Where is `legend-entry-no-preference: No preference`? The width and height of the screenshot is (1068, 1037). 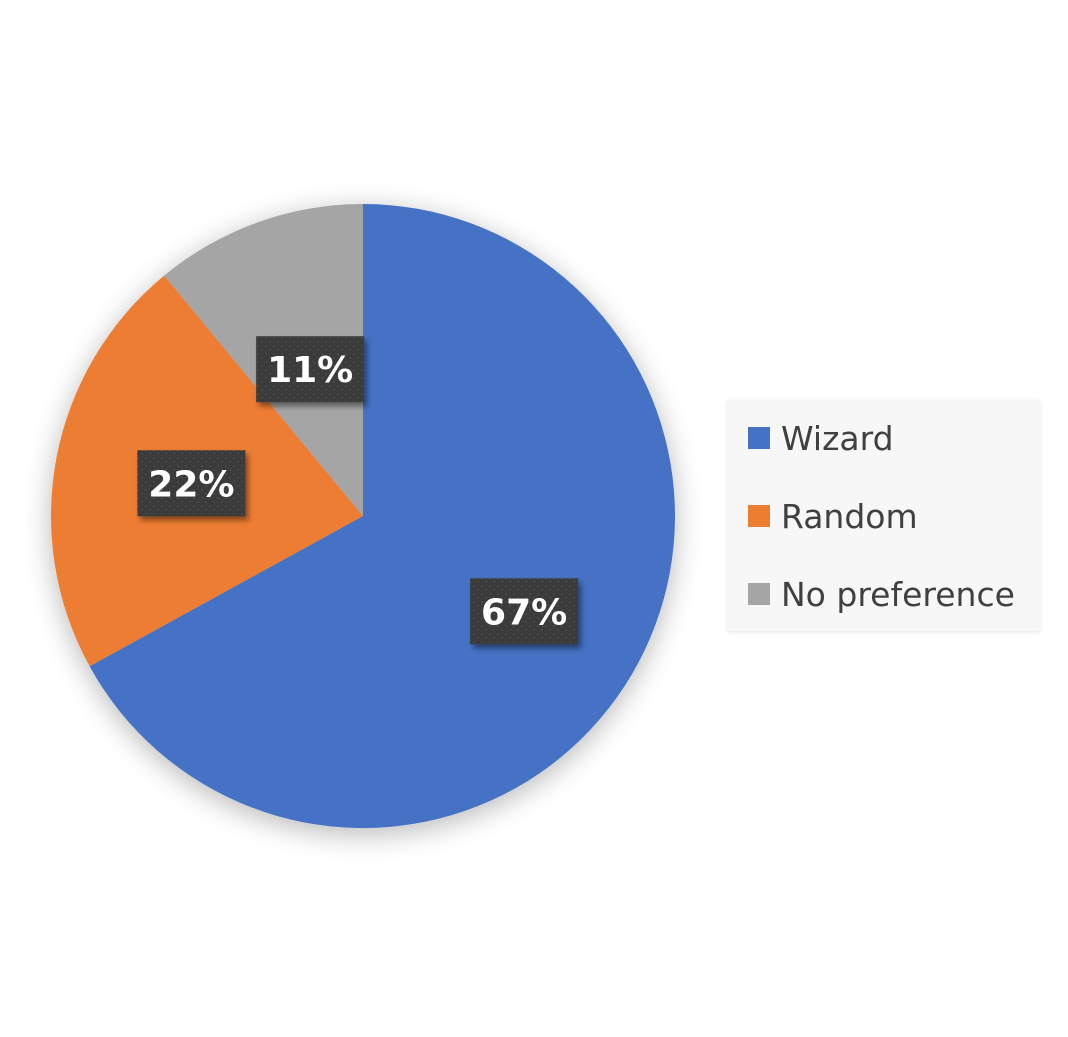 legend-entry-no-preference: No preference is located at coordinates (881, 594).